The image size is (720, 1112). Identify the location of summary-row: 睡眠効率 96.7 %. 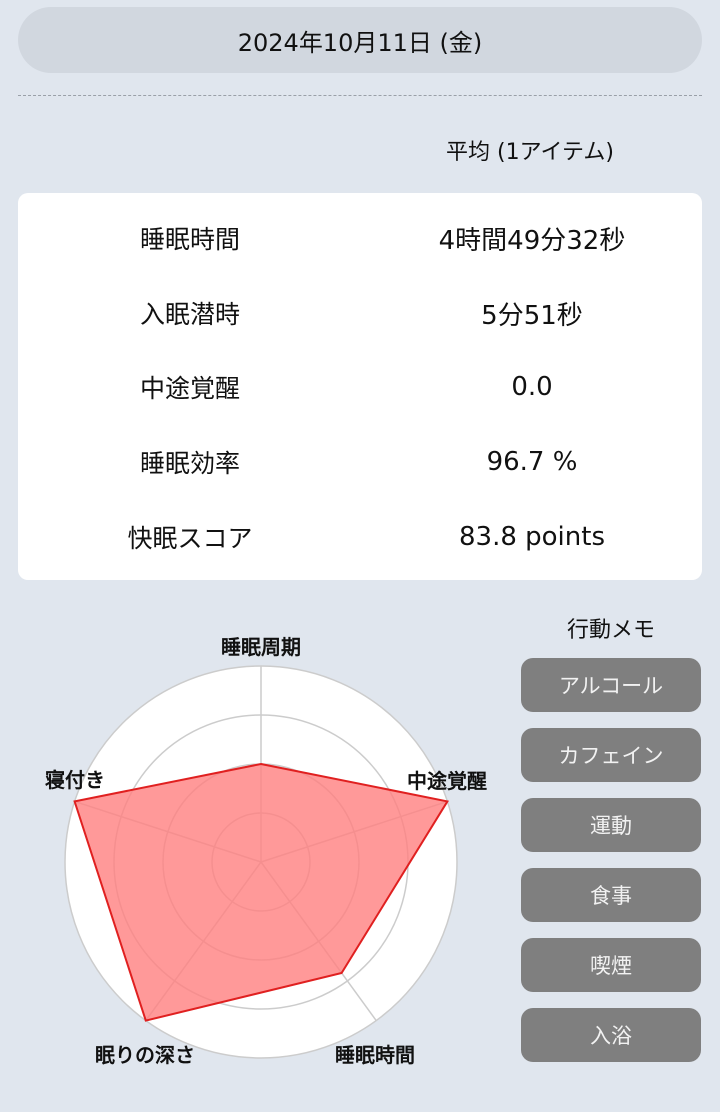
(360, 462).